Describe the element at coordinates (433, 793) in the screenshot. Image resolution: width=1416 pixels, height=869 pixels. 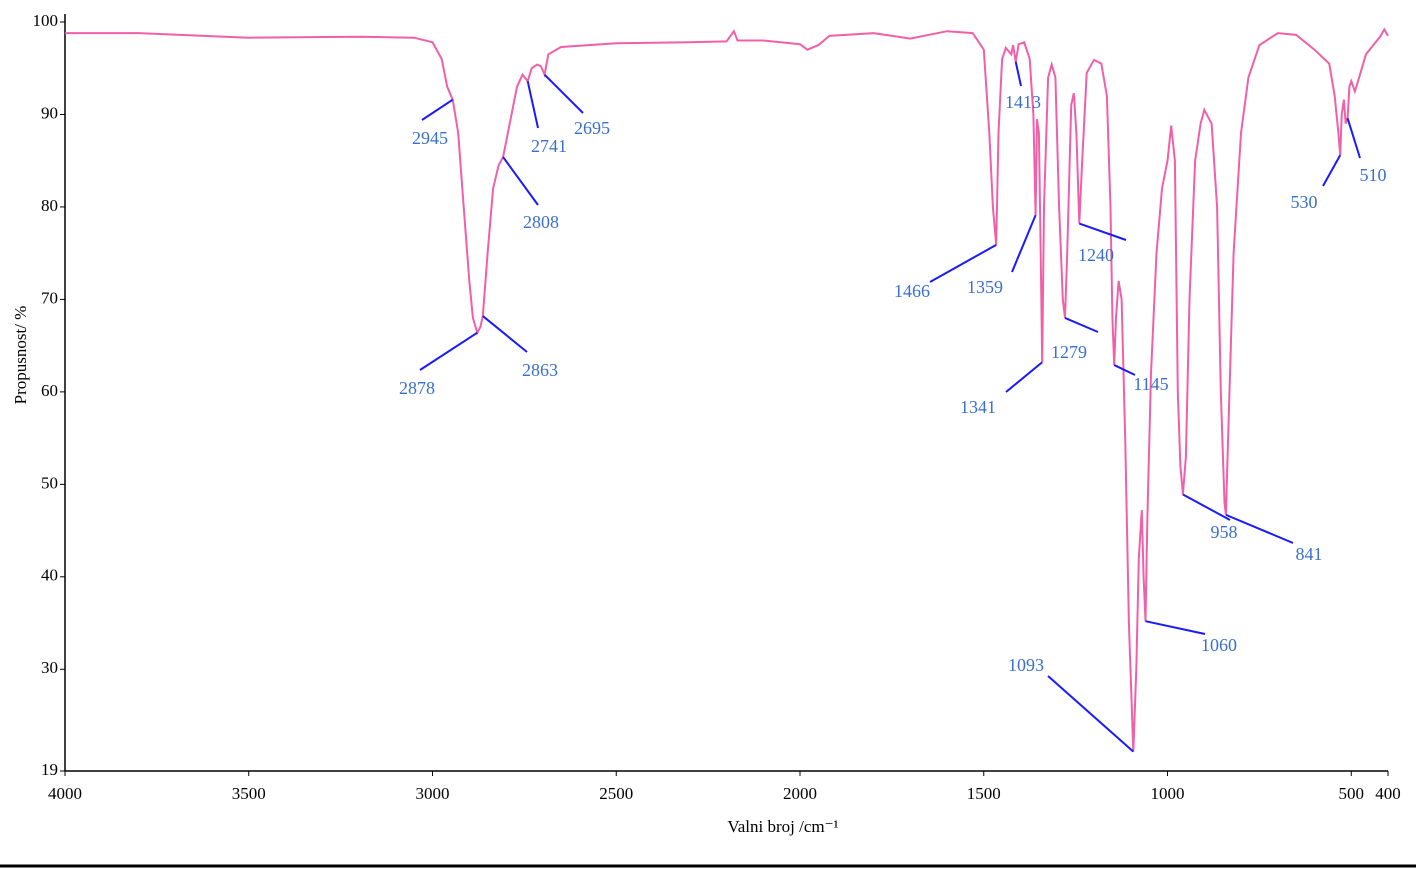
I see `x-tick-label: 3000` at that location.